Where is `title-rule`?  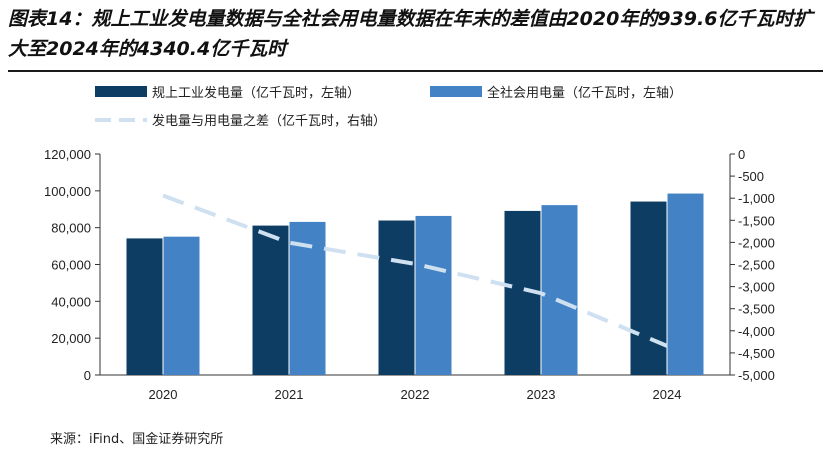 title-rule is located at coordinates (415, 71).